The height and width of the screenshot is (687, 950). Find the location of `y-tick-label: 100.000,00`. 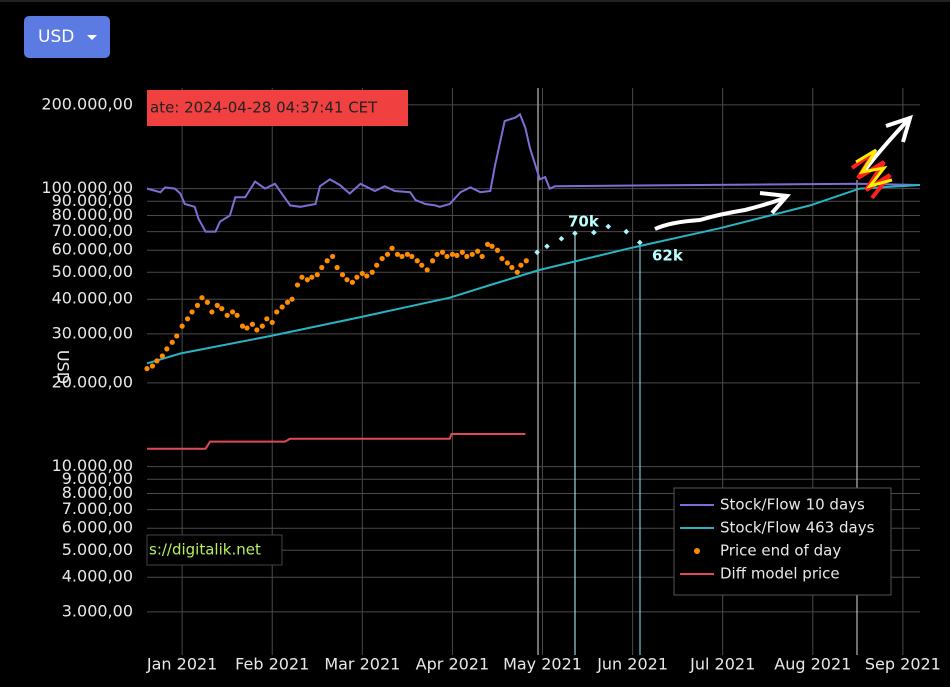

y-tick-label: 100.000,00 is located at coordinates (87, 187).